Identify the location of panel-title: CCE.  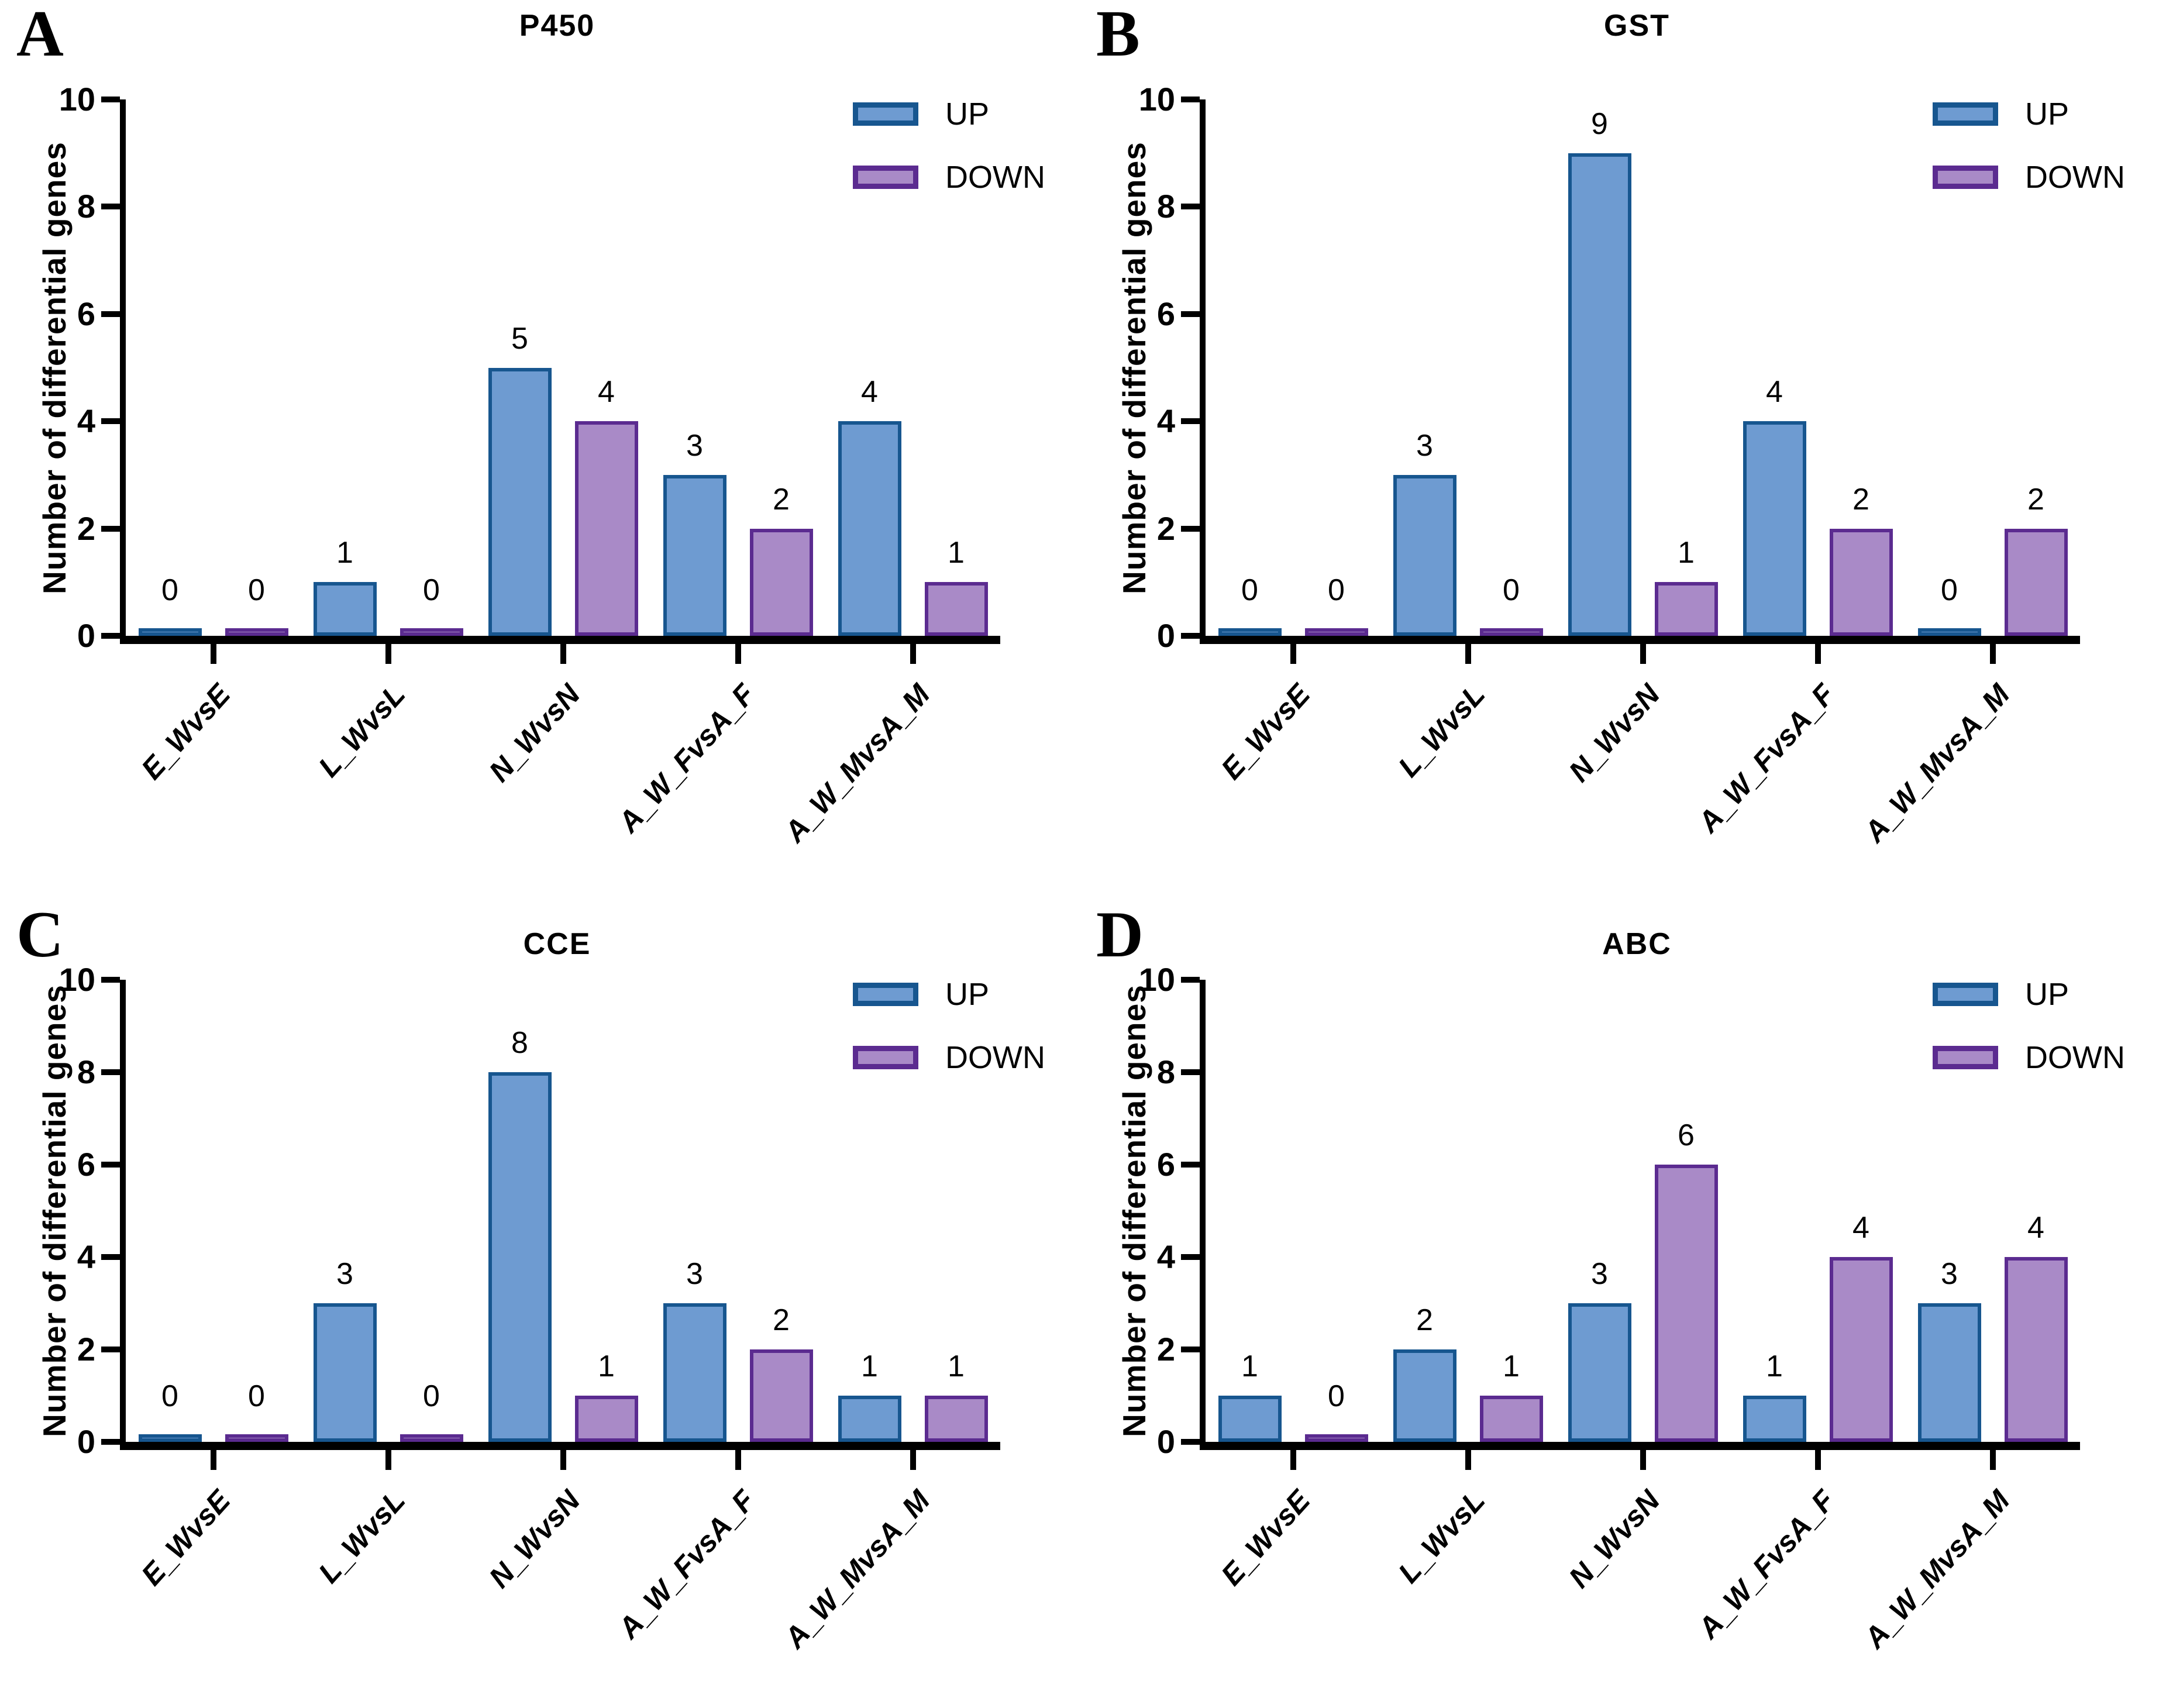
(557, 944).